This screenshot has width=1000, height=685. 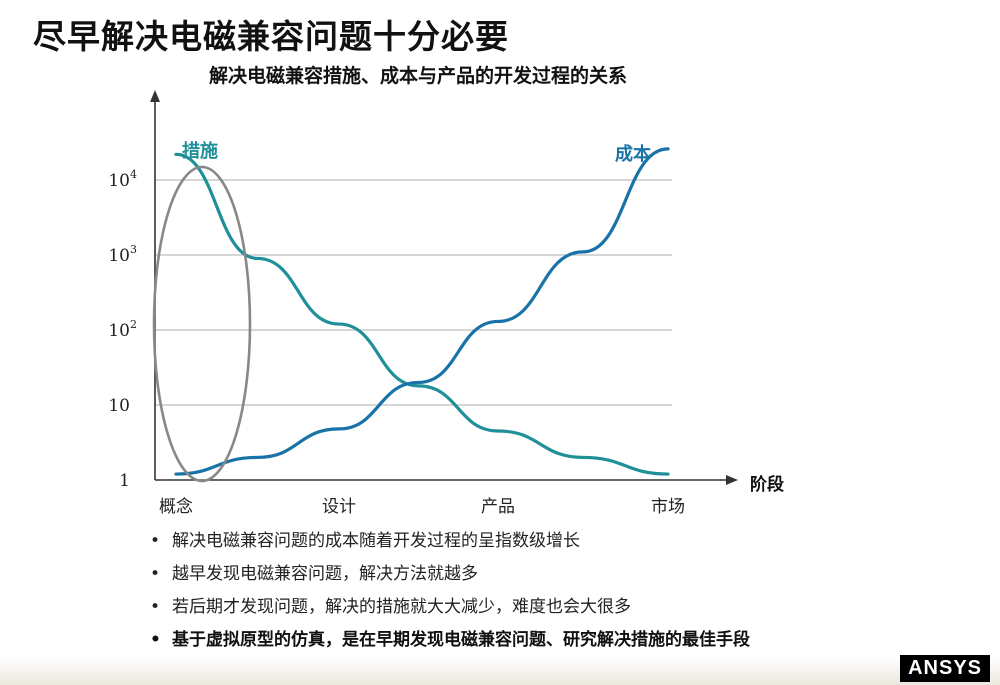 I want to click on highlight-ellipse, so click(x=202, y=324).